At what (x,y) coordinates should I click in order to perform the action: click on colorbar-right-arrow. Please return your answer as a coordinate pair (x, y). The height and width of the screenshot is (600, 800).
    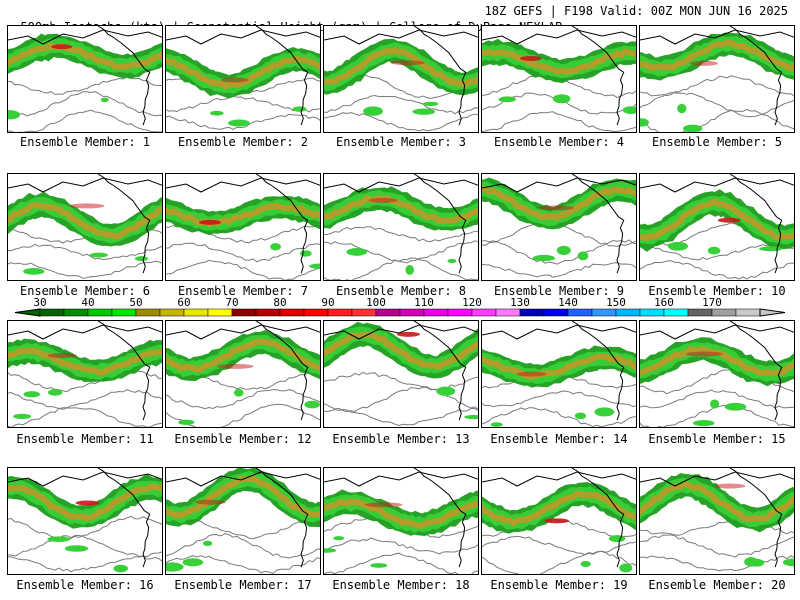
    Looking at the image, I should click on (772, 312).